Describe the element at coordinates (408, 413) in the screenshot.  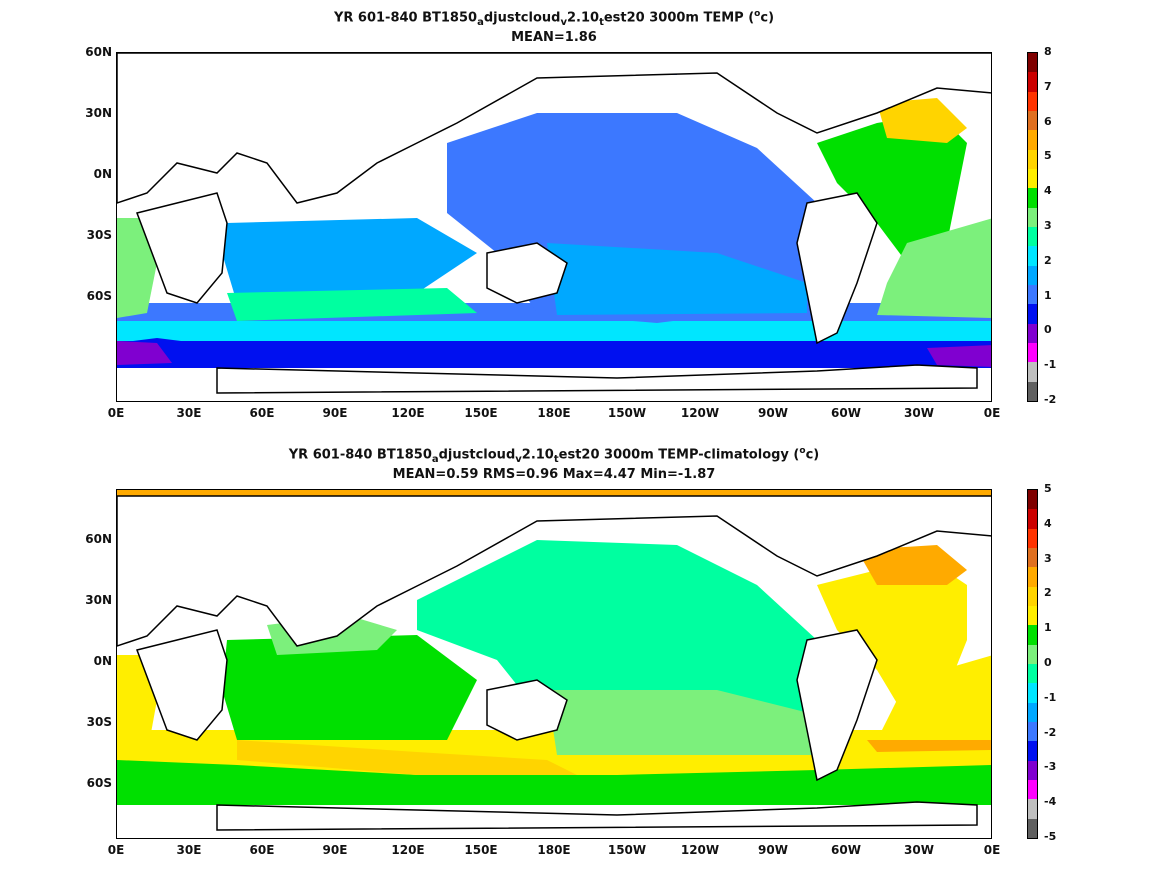
I see `panel1-lon-label: 120E` at that location.